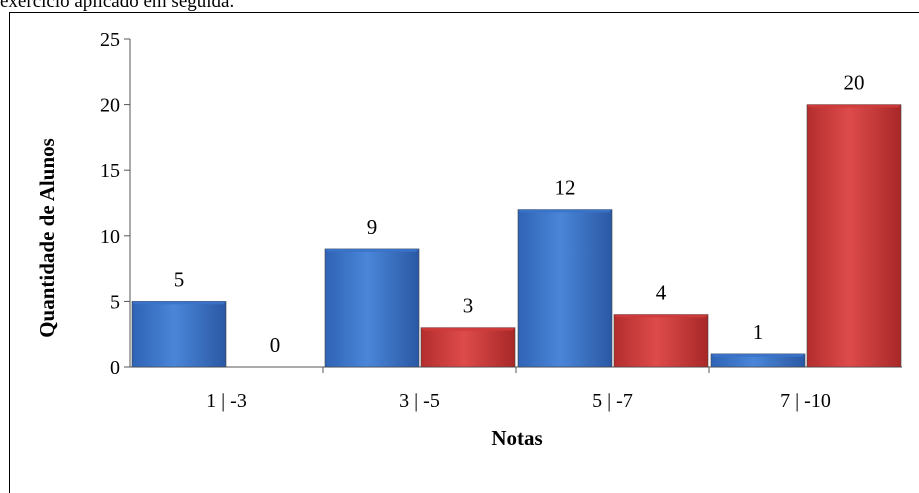  Describe the element at coordinates (275, 345) in the screenshot. I see `data-label: 0` at that location.